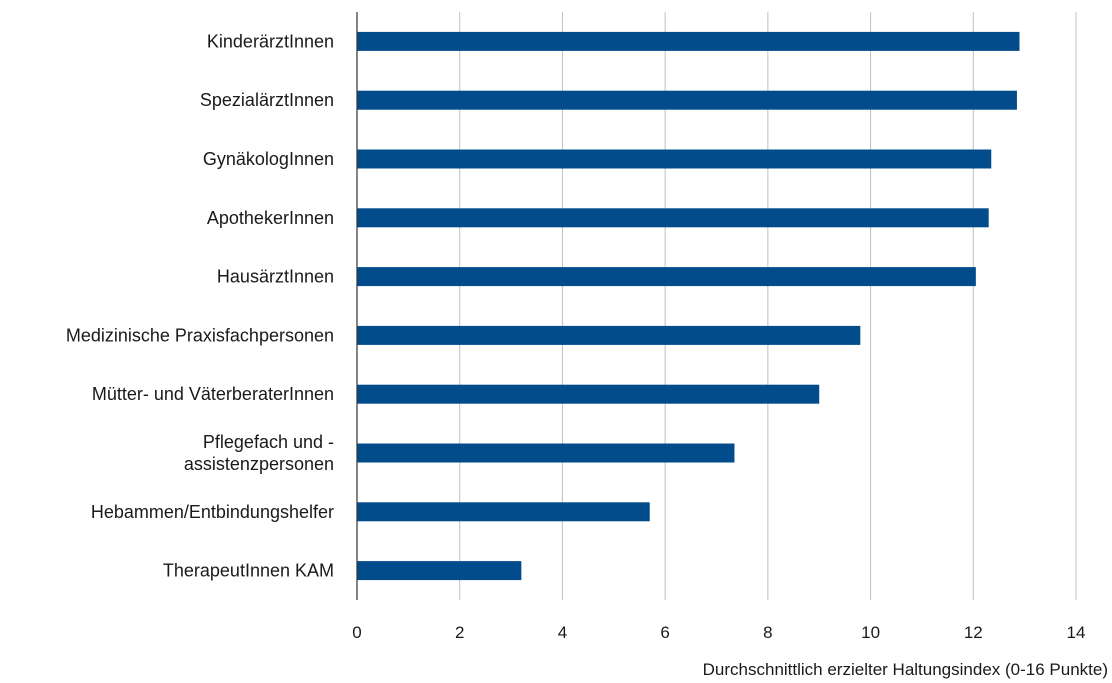 This screenshot has width=1112, height=683. I want to click on x-tick-label: 2, so click(459, 632).